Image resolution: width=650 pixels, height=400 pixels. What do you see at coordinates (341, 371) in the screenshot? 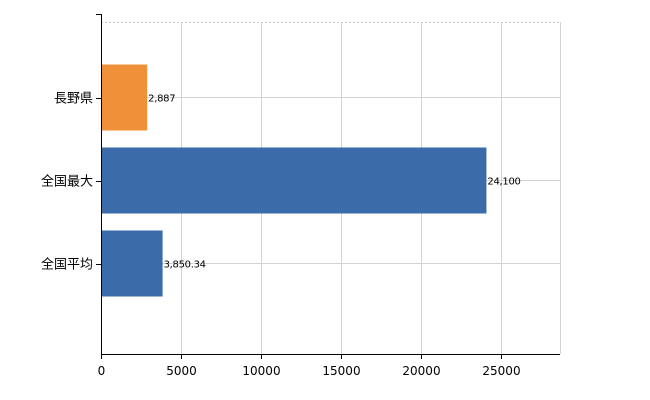
I see `x-tick-label: 15000` at bounding box center [341, 371].